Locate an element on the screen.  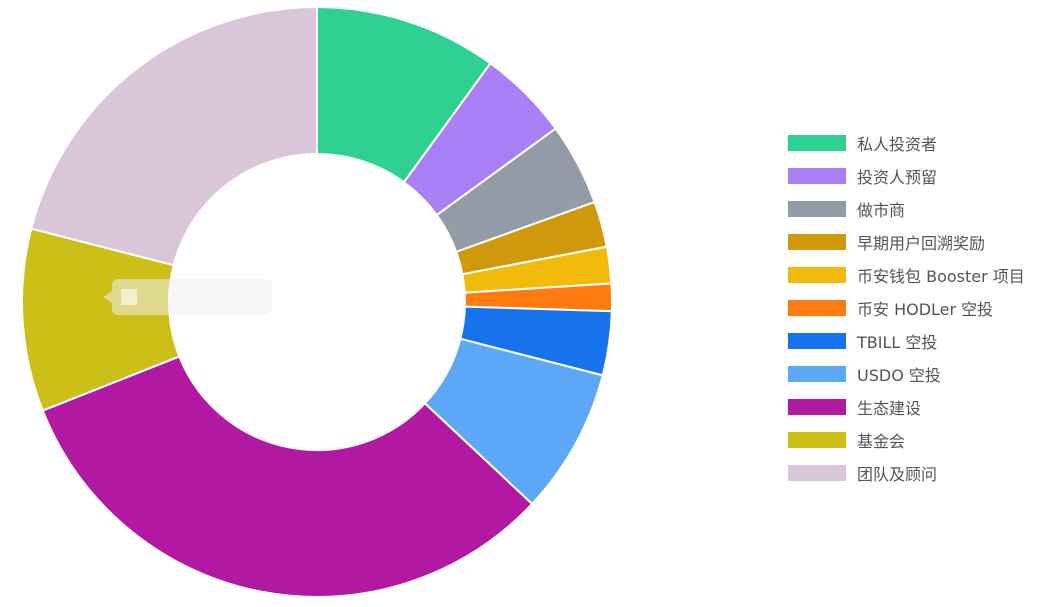
legend-item: 币安钱包 Booster 项目 is located at coordinates (906, 274).